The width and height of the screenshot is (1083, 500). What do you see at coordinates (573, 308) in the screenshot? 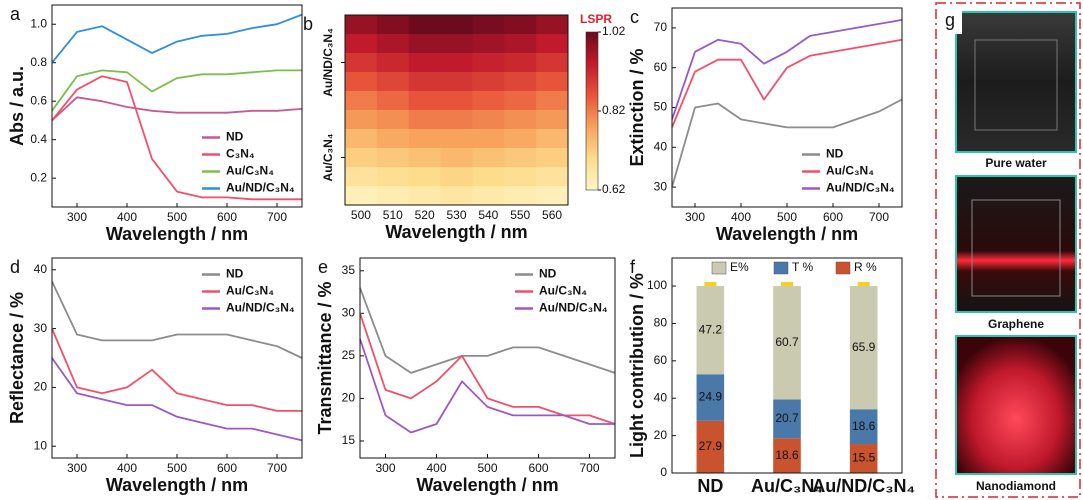
I see `legend-label: Au/ND/C₃N₄` at bounding box center [573, 308].